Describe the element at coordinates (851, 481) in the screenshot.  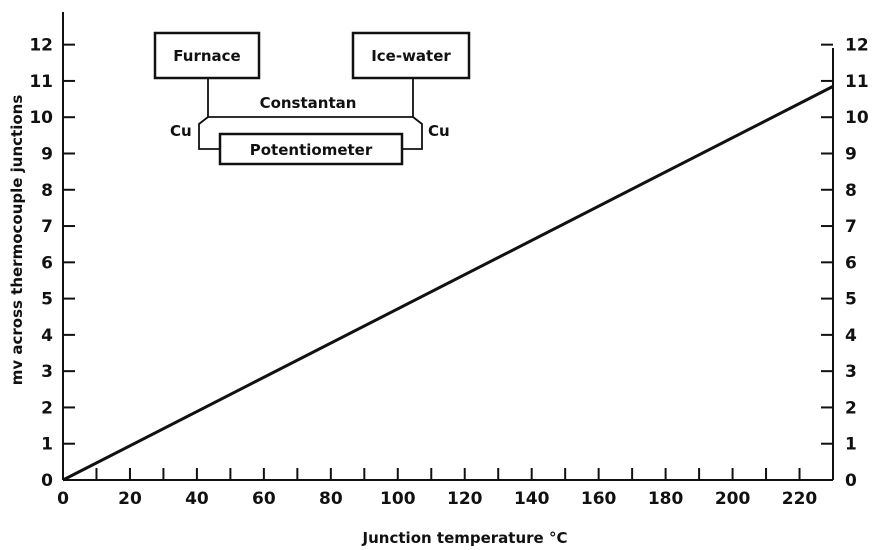
I see `y-tick-label-right: 0` at that location.